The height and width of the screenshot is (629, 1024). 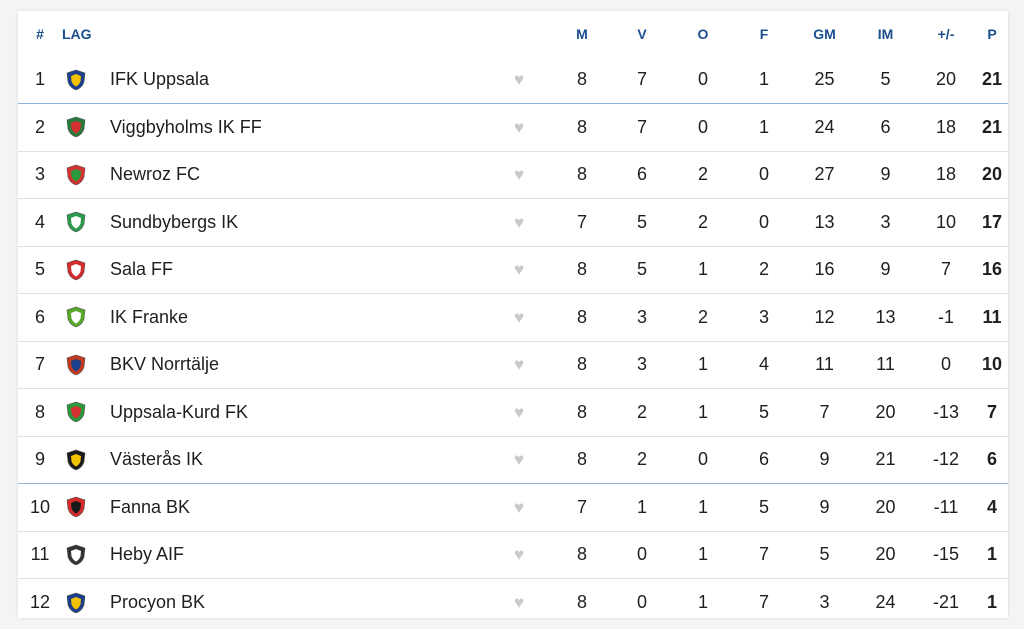 I want to click on team-cell: Uppsala-Kurd FK, so click(x=274, y=412).